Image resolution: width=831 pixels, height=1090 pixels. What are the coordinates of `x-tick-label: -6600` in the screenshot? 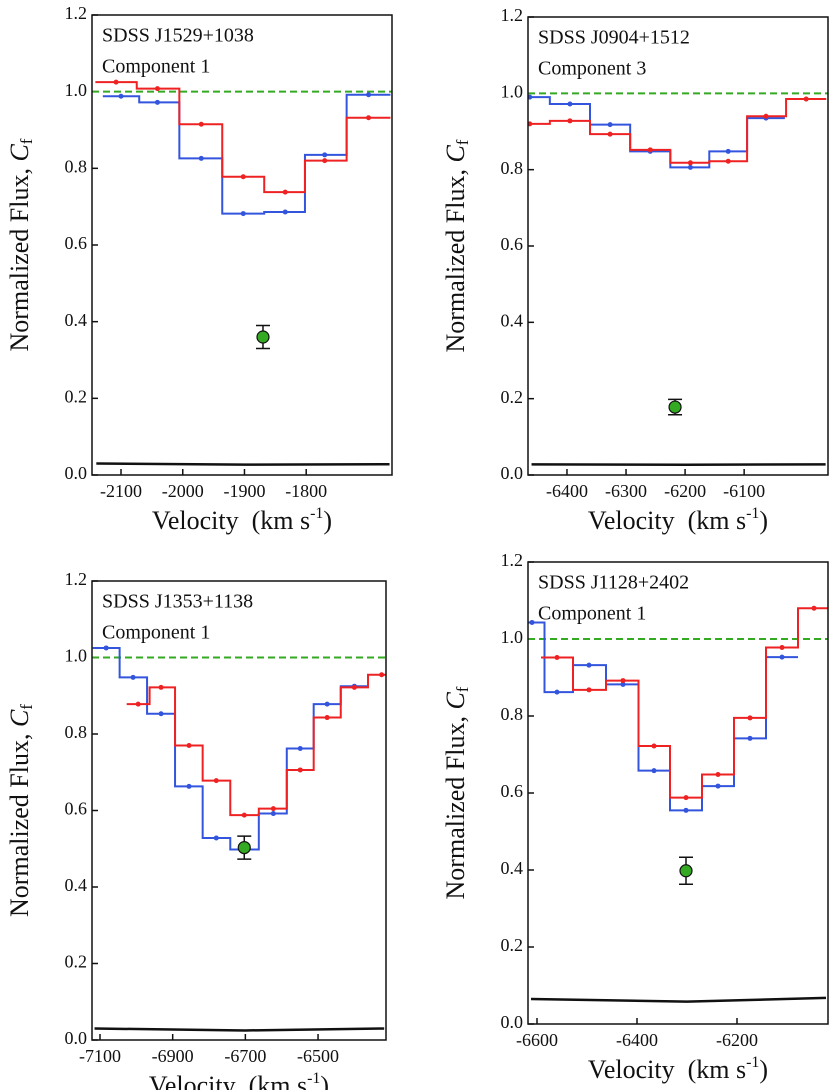 It's located at (537, 1040).